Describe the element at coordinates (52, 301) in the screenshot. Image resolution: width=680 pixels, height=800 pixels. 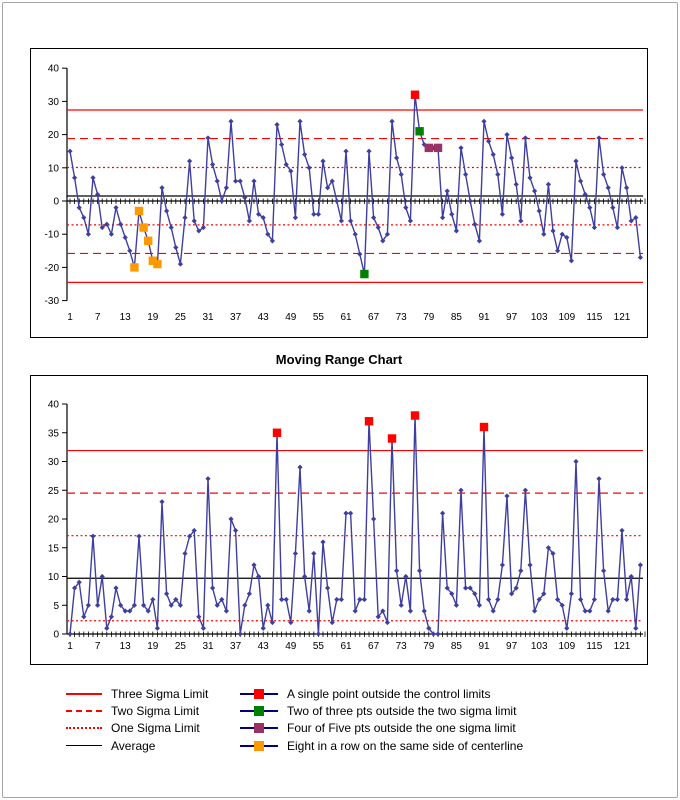
I see `y-tick-label: -30` at that location.